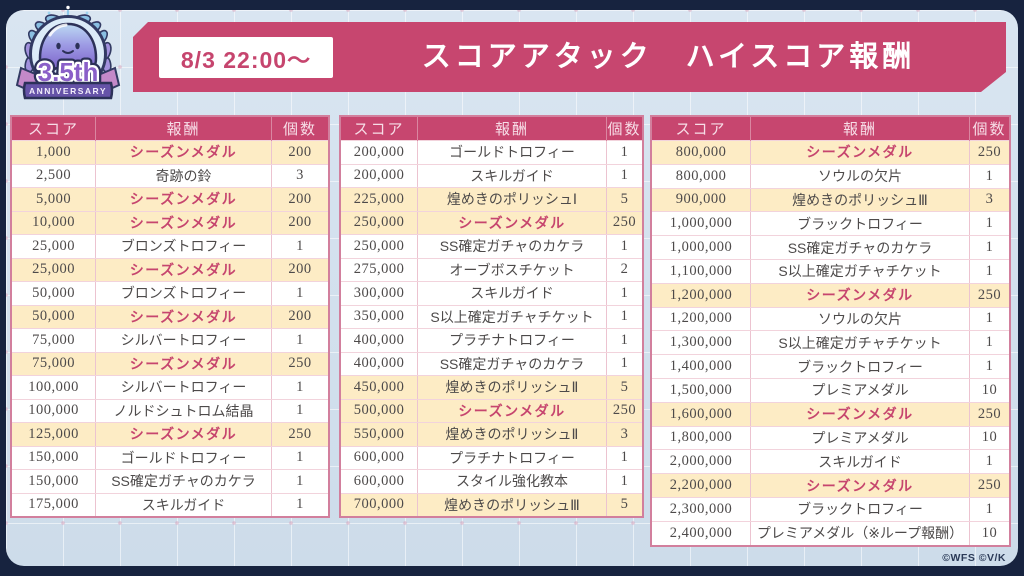  I want to click on table-row: 800,000 ソウルの欠片 1, so click(830, 176).